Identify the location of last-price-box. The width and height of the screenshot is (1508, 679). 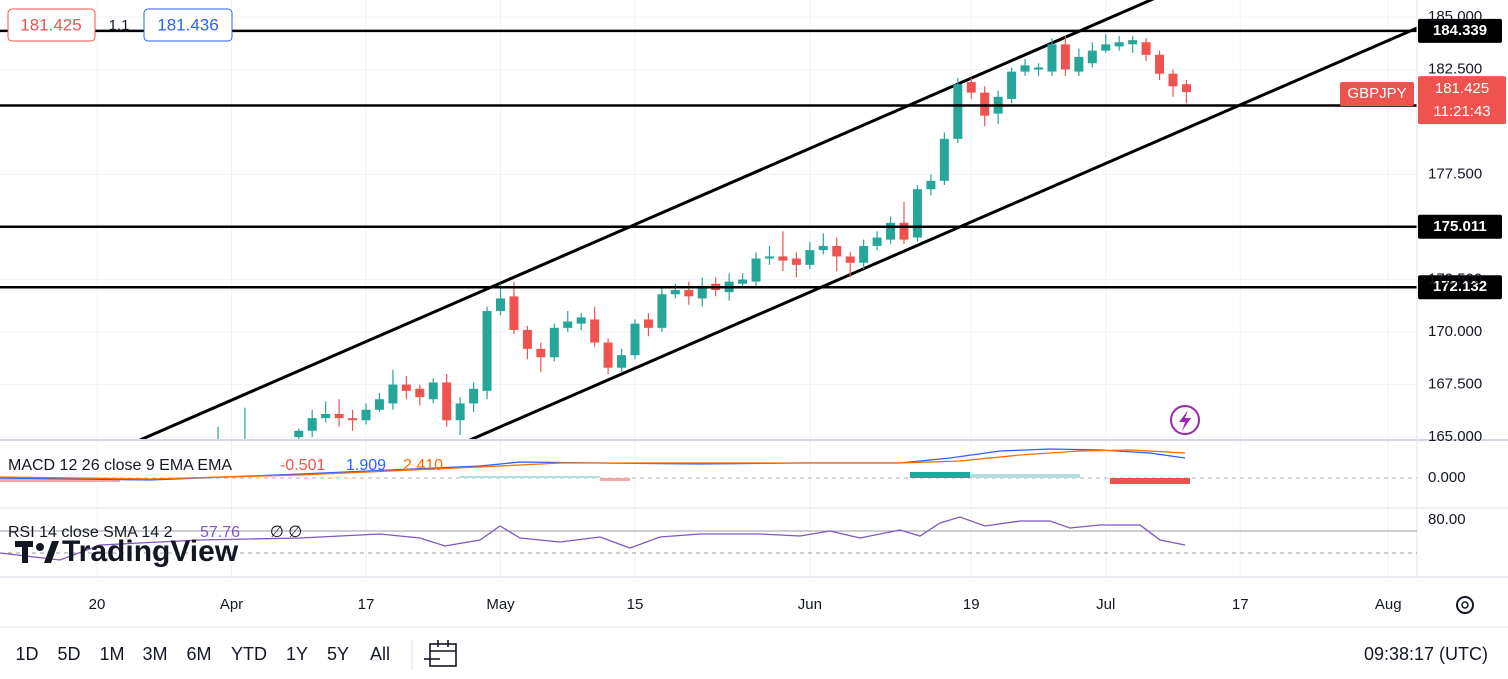
(1462, 100).